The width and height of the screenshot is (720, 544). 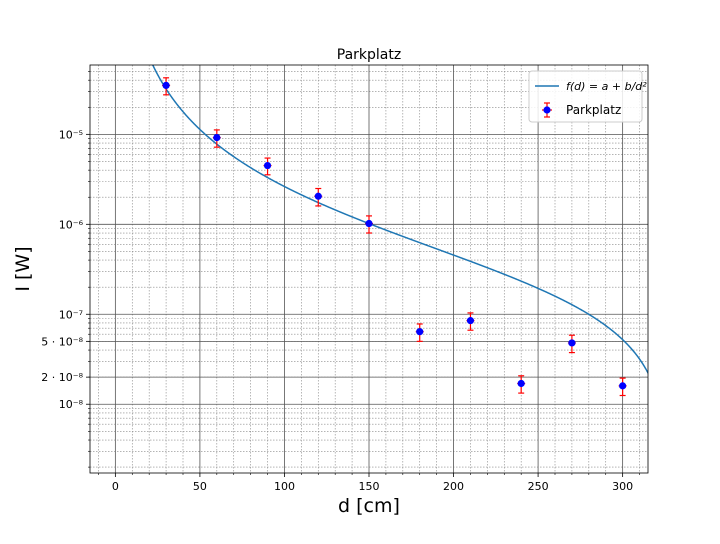 What do you see at coordinates (284, 486) in the screenshot?
I see `x-tick-label: 100` at bounding box center [284, 486].